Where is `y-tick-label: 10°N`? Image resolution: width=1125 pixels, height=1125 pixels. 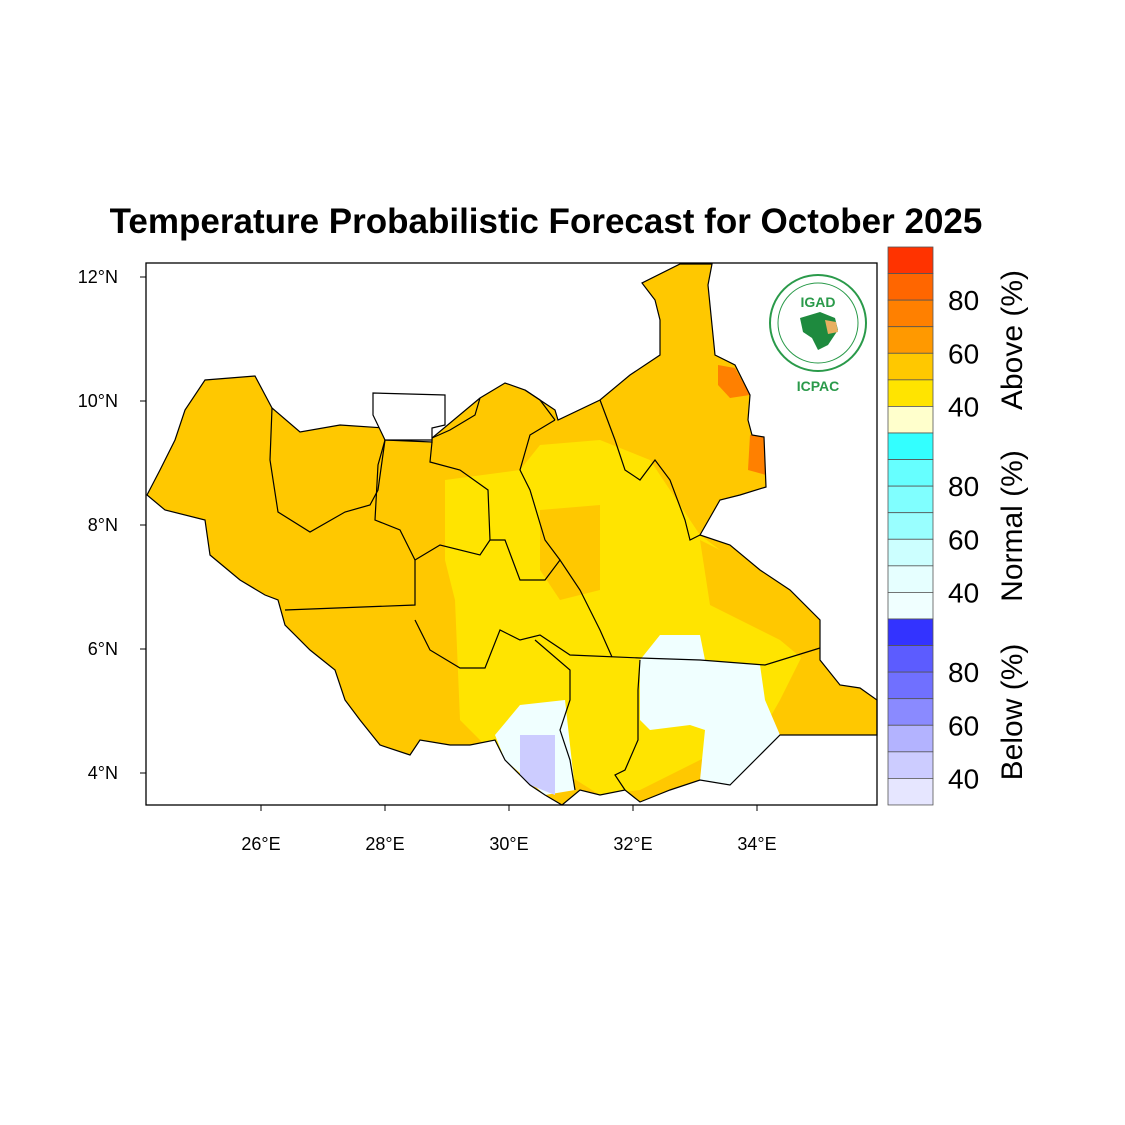
y-tick-label: 10°N is located at coordinates (98, 401).